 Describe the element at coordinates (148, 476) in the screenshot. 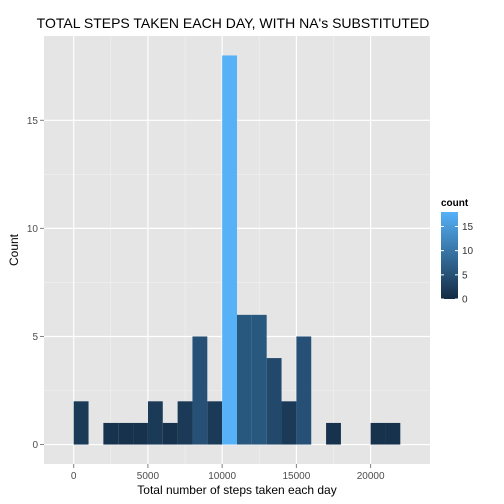

I see `x-tick-label: 5000` at that location.